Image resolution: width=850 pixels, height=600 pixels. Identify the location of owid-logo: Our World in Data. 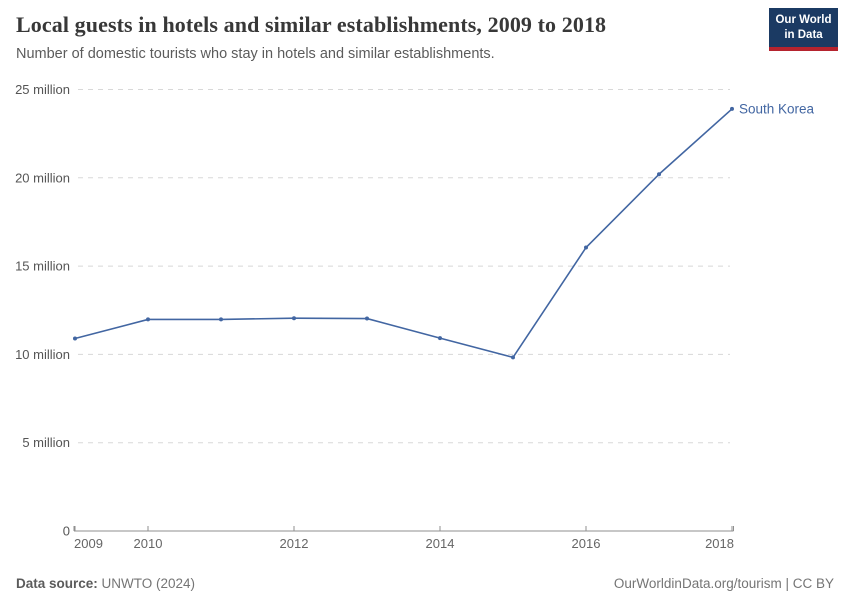
(803, 29).